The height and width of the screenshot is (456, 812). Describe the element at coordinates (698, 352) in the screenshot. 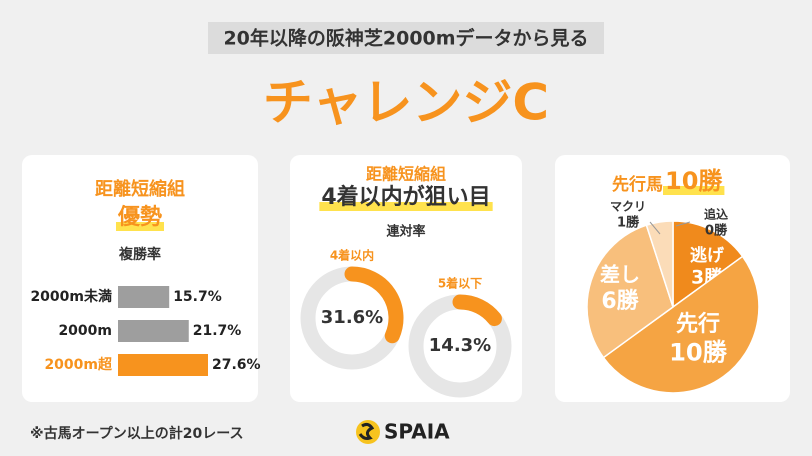

I see `value-label: 10勝` at that location.